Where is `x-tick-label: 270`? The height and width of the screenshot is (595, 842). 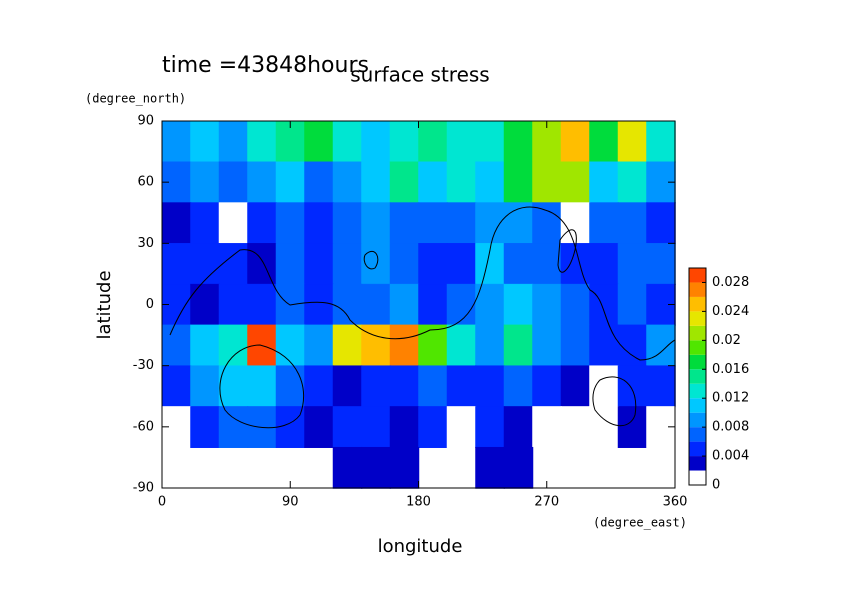 x-tick-label: 270 is located at coordinates (546, 502).